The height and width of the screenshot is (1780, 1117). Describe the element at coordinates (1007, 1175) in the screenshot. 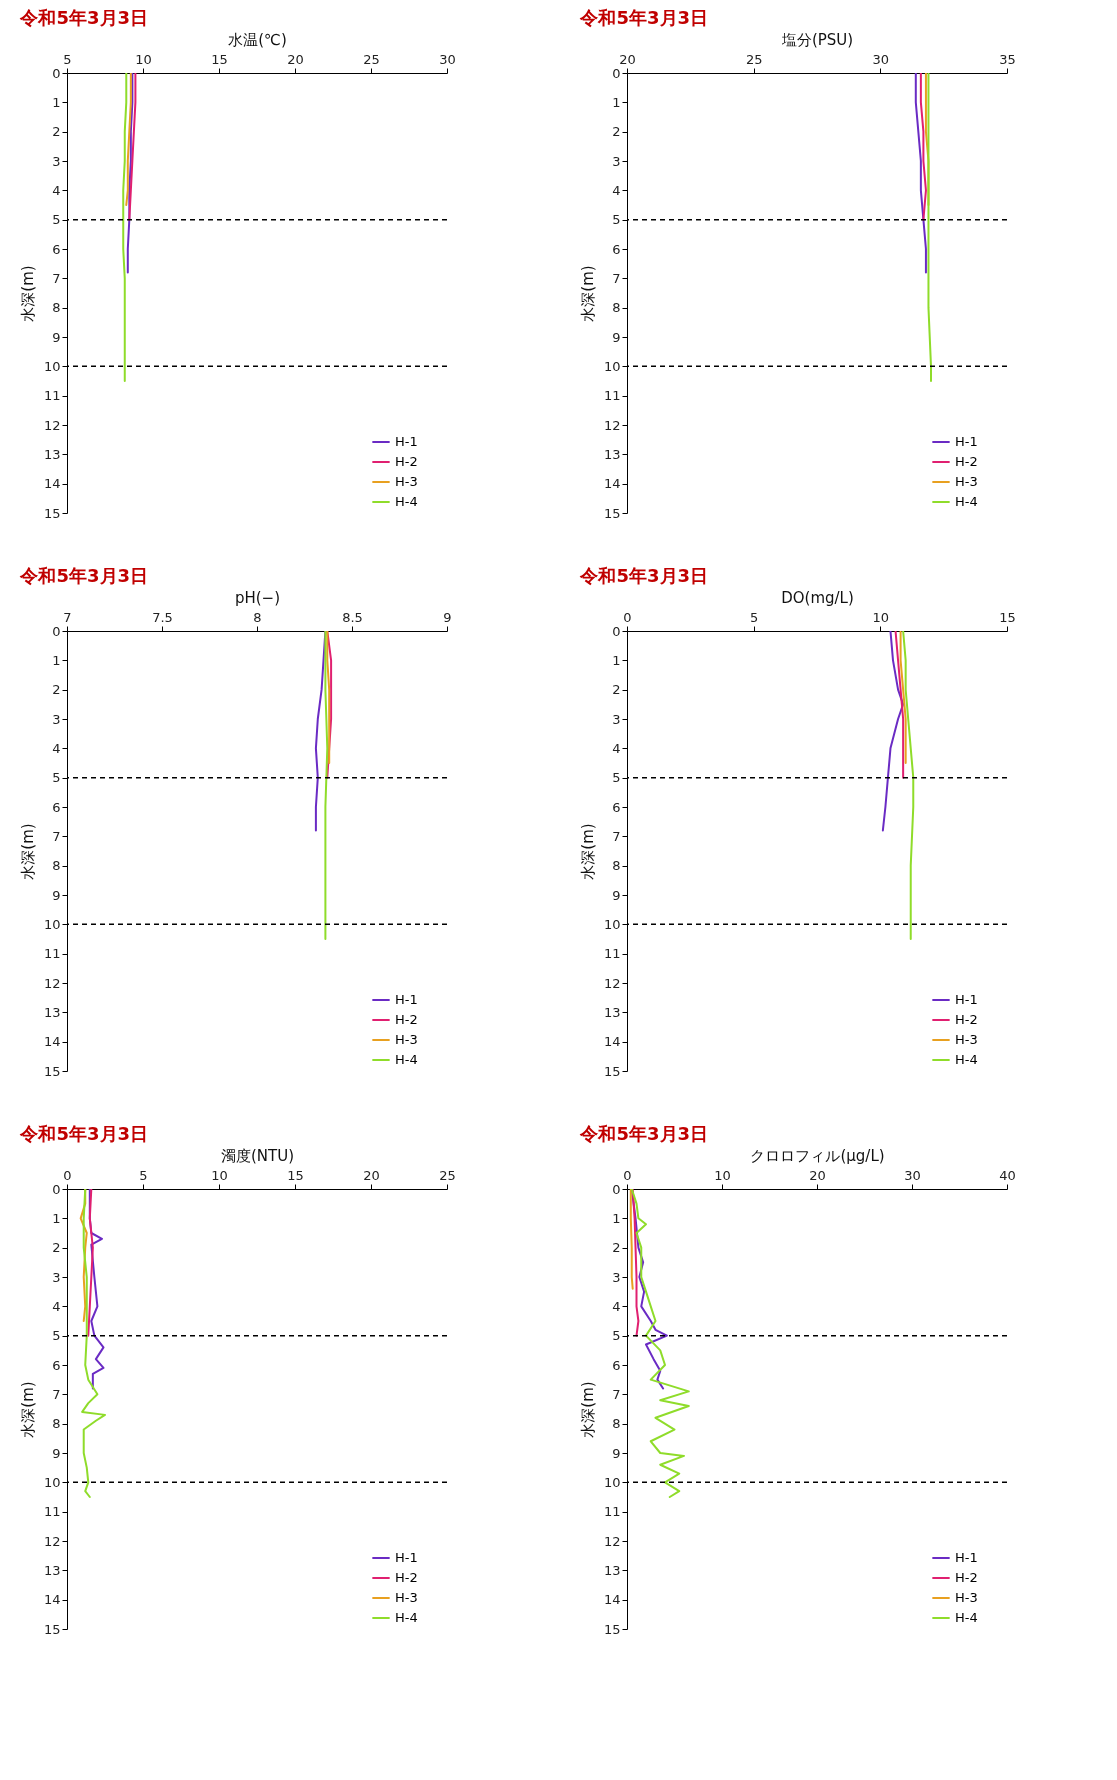

I see `x-tick-label: 40` at that location.